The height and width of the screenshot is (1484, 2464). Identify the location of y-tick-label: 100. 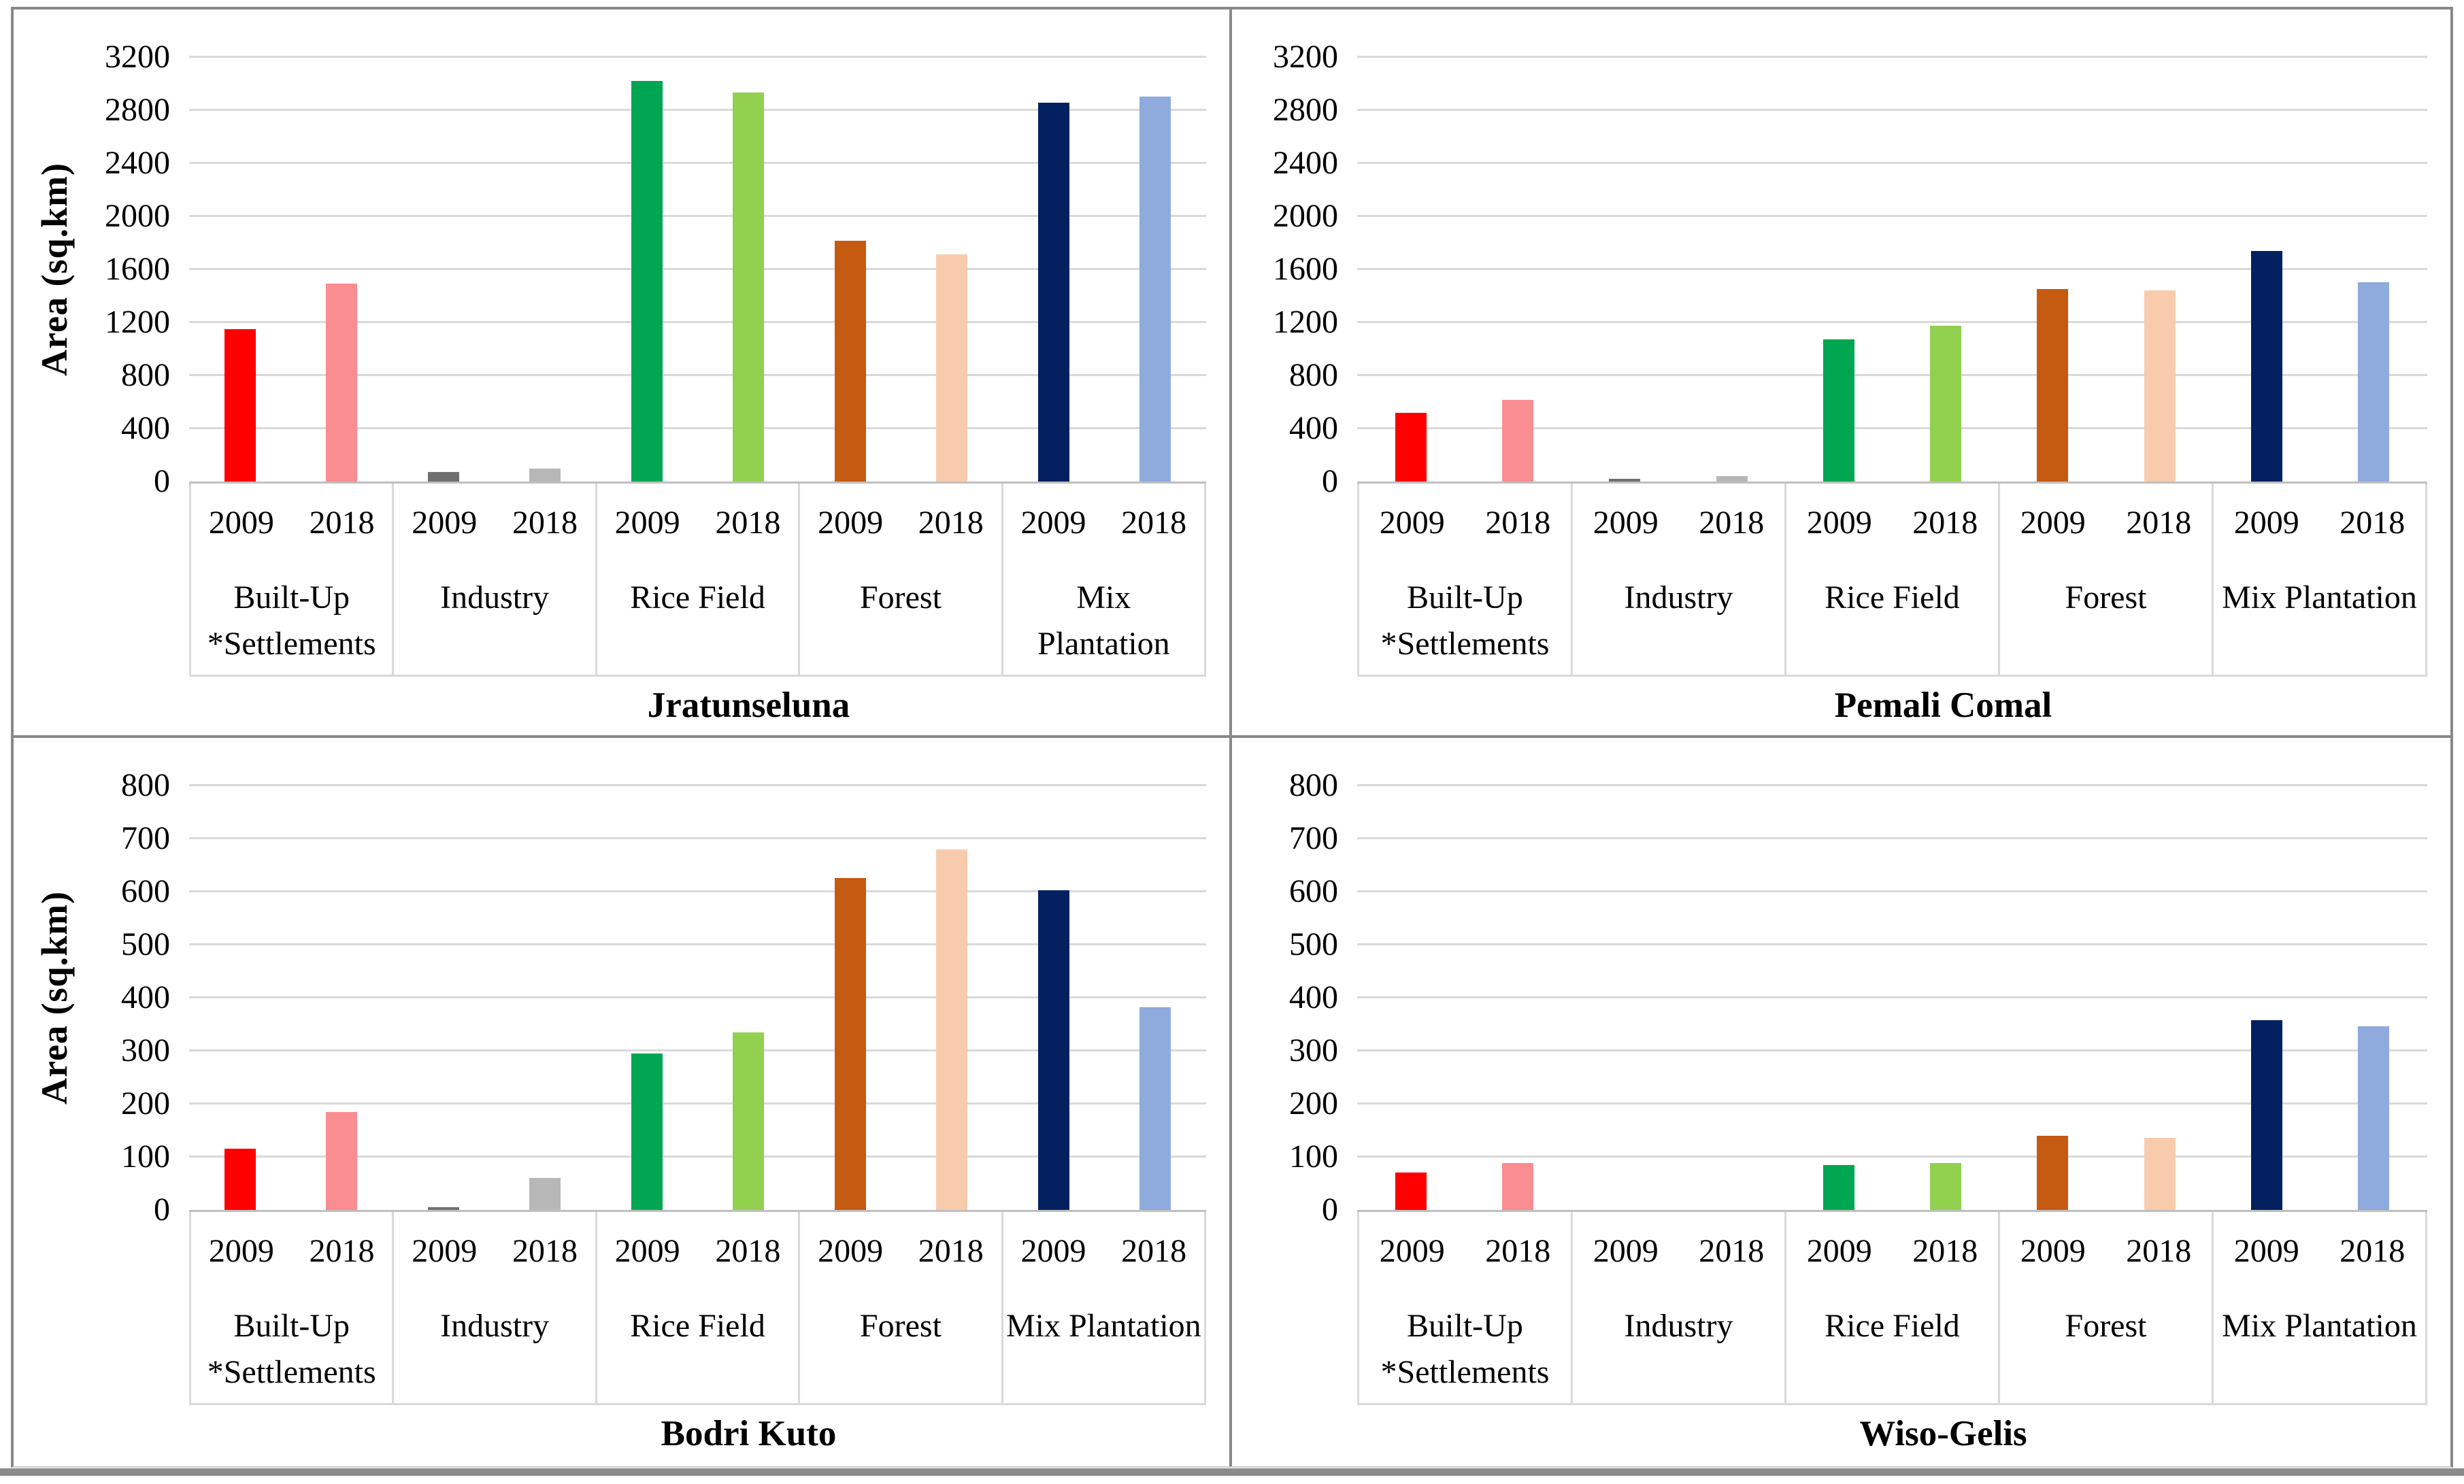
(145, 1157).